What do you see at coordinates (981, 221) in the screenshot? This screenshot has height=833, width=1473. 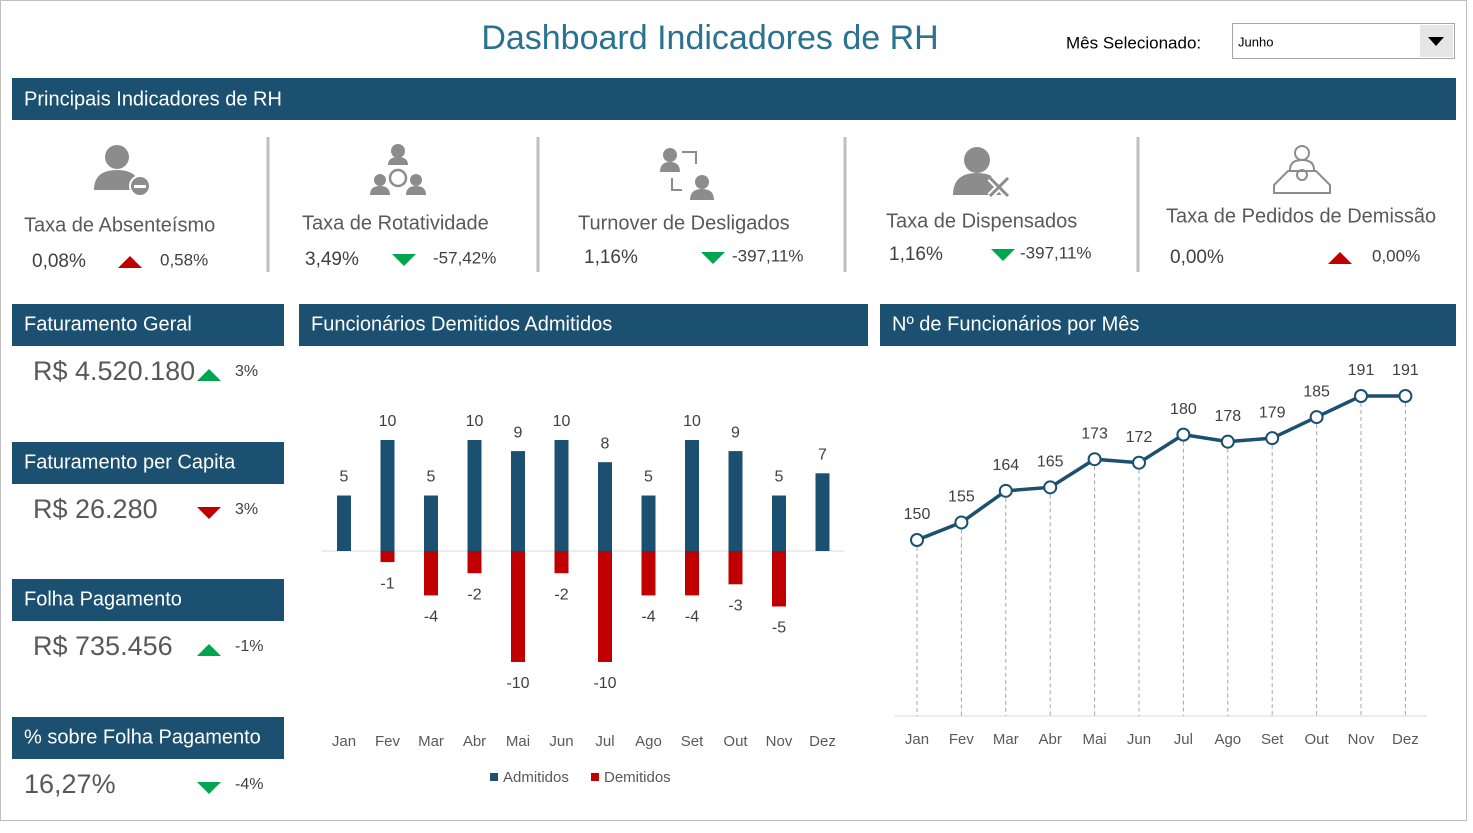 I see `kpi-label: Taxa de Dispensados` at bounding box center [981, 221].